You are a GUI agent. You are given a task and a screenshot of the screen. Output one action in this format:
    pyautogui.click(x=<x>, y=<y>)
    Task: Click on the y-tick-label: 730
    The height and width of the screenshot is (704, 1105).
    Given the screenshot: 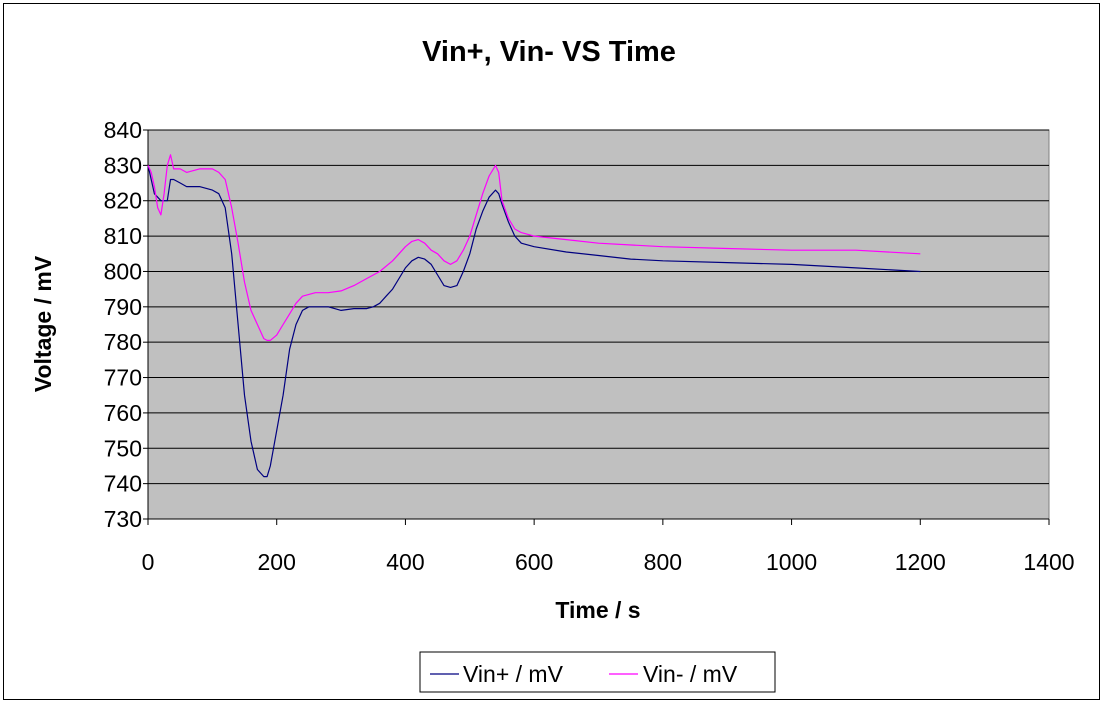 What is the action you would take?
    pyautogui.click(x=123, y=519)
    